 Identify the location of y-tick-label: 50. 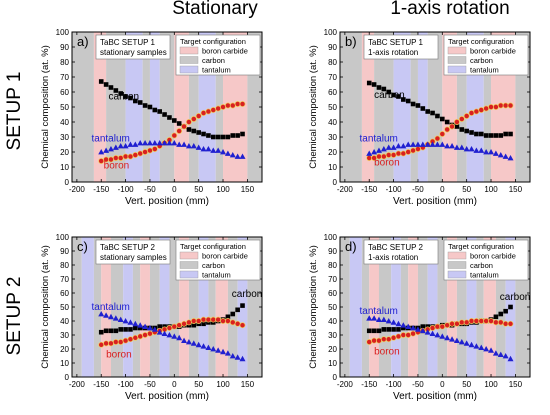
(332, 307).